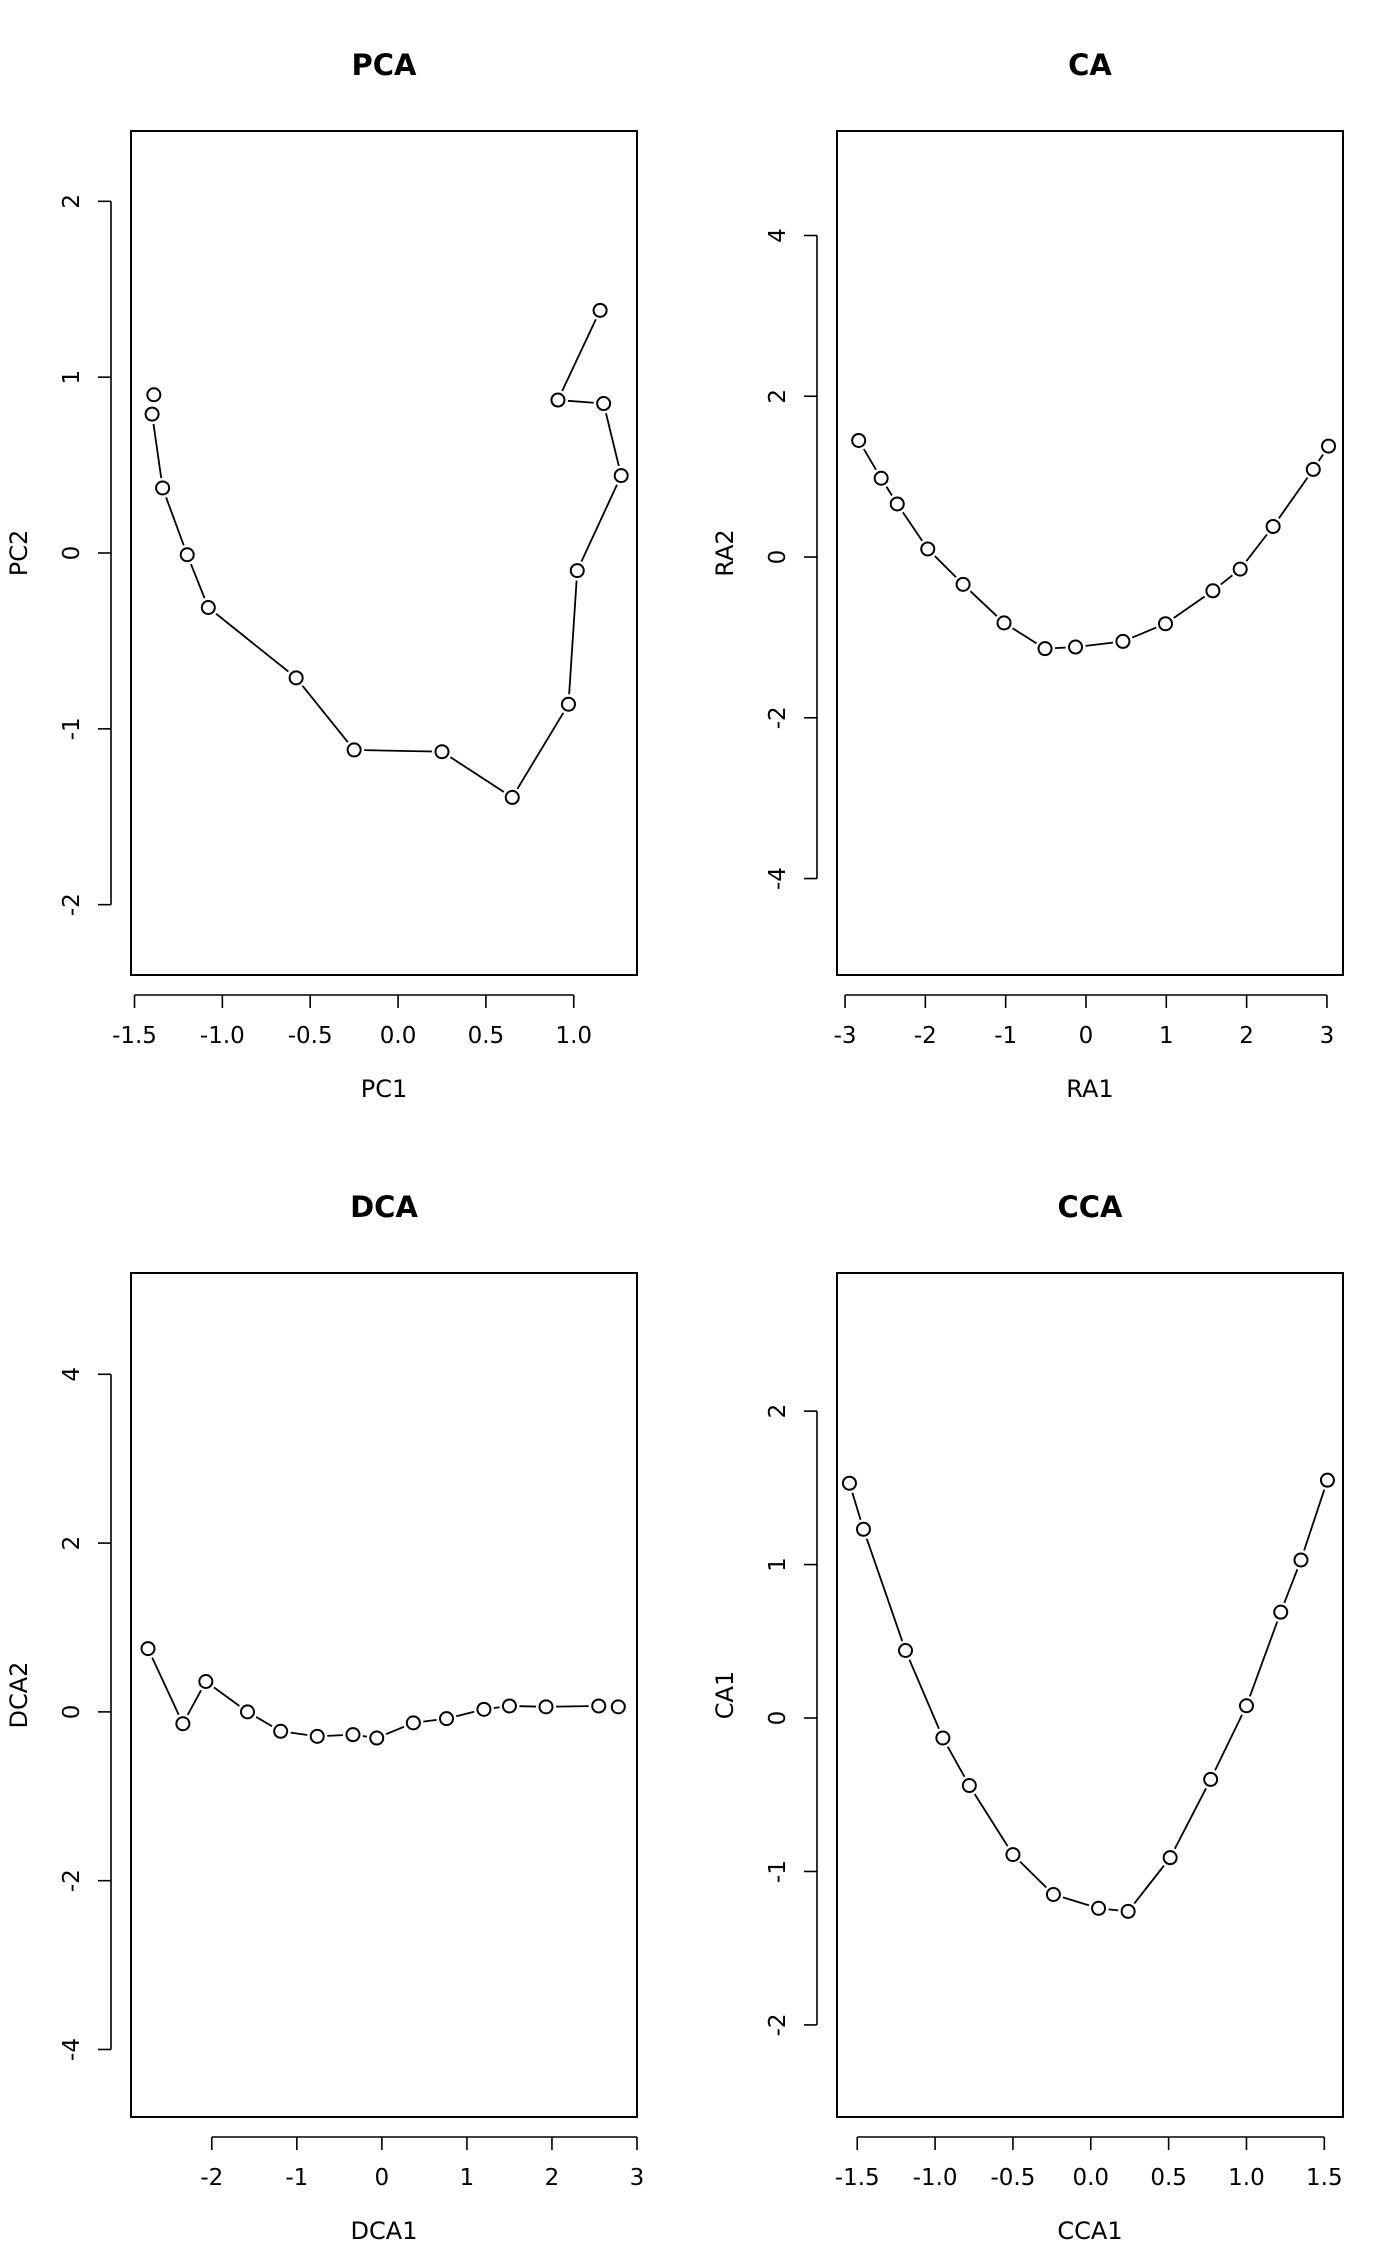 The height and width of the screenshot is (2266, 1400). Describe the element at coordinates (1086, 1036) in the screenshot. I see `ca-x-tick-label: 0` at that location.